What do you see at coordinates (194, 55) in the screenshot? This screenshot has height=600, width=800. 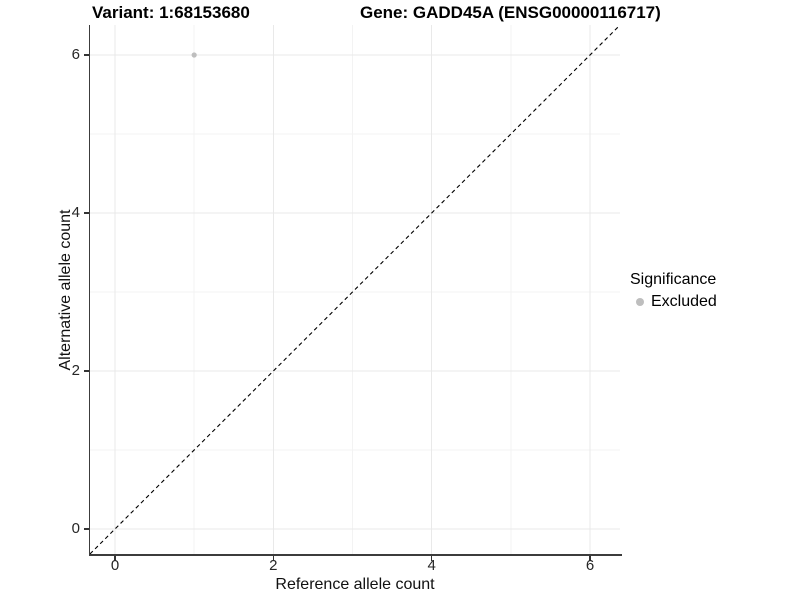 I see `data-point` at bounding box center [194, 55].